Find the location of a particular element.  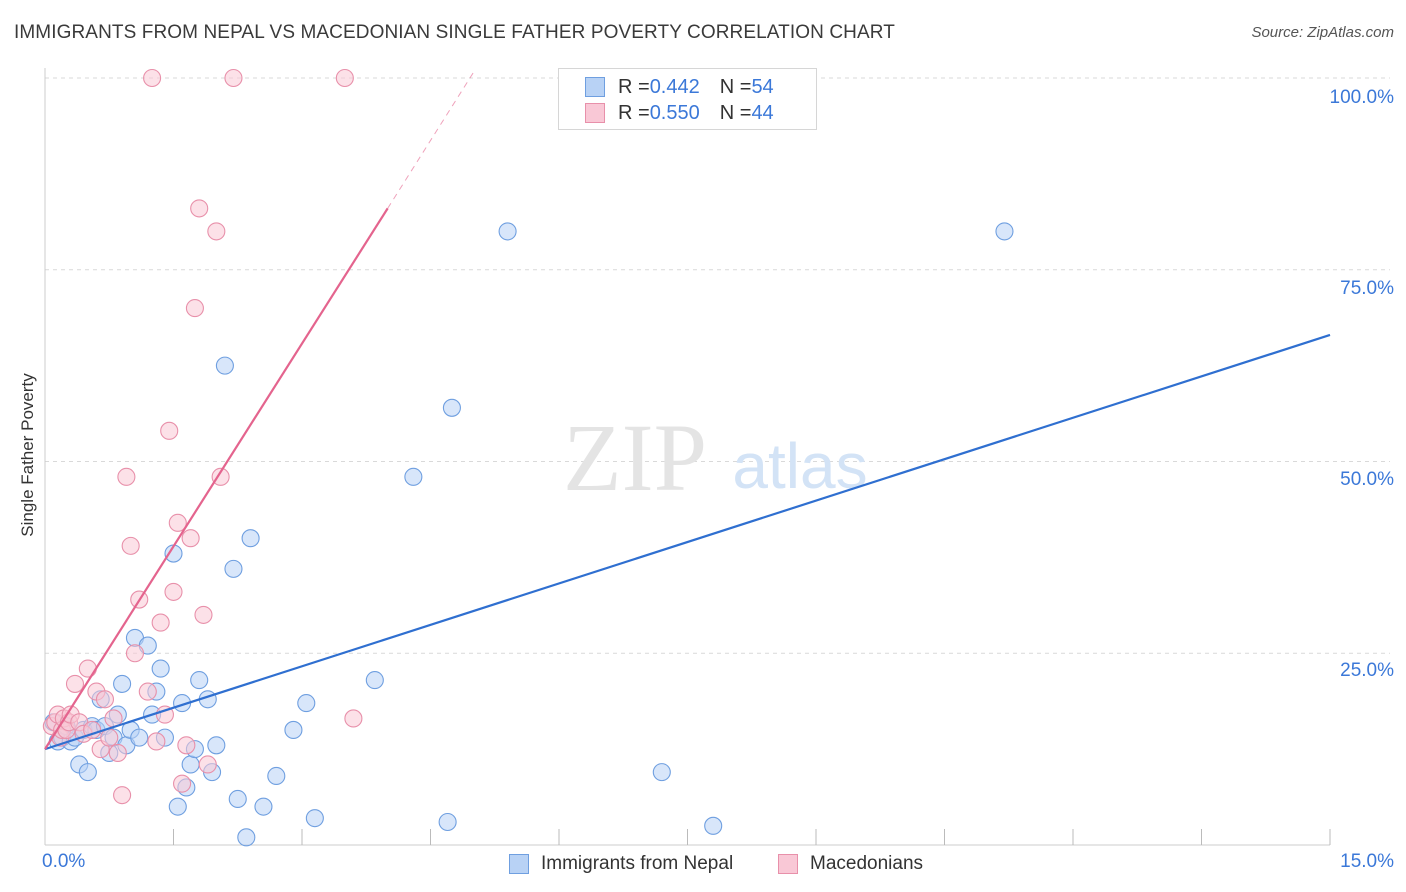

macedonian-trend-line is located at coordinates (216, 478).